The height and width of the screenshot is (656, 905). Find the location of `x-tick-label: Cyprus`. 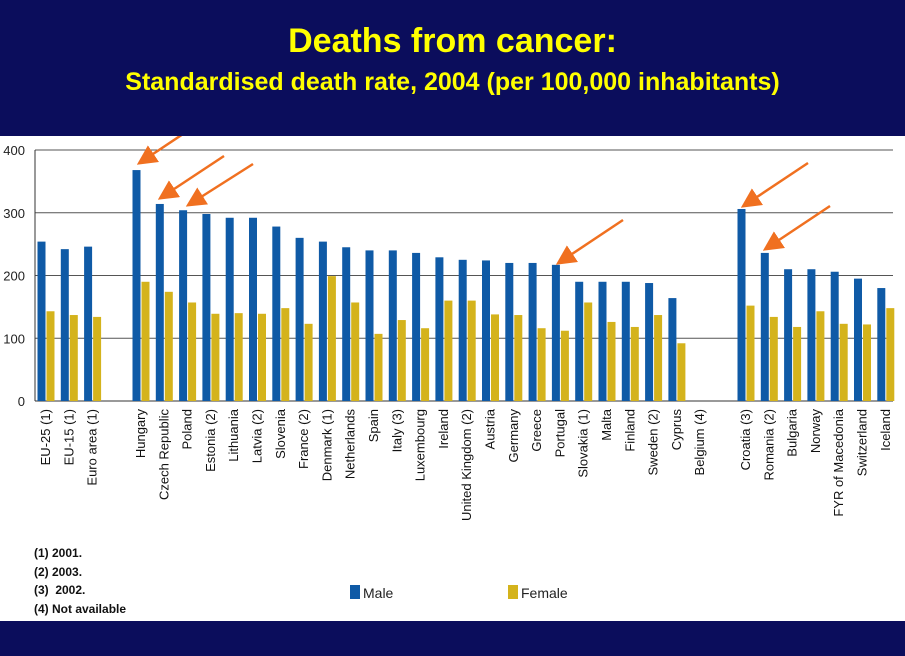

x-tick-label: Cyprus is located at coordinates (676, 430).